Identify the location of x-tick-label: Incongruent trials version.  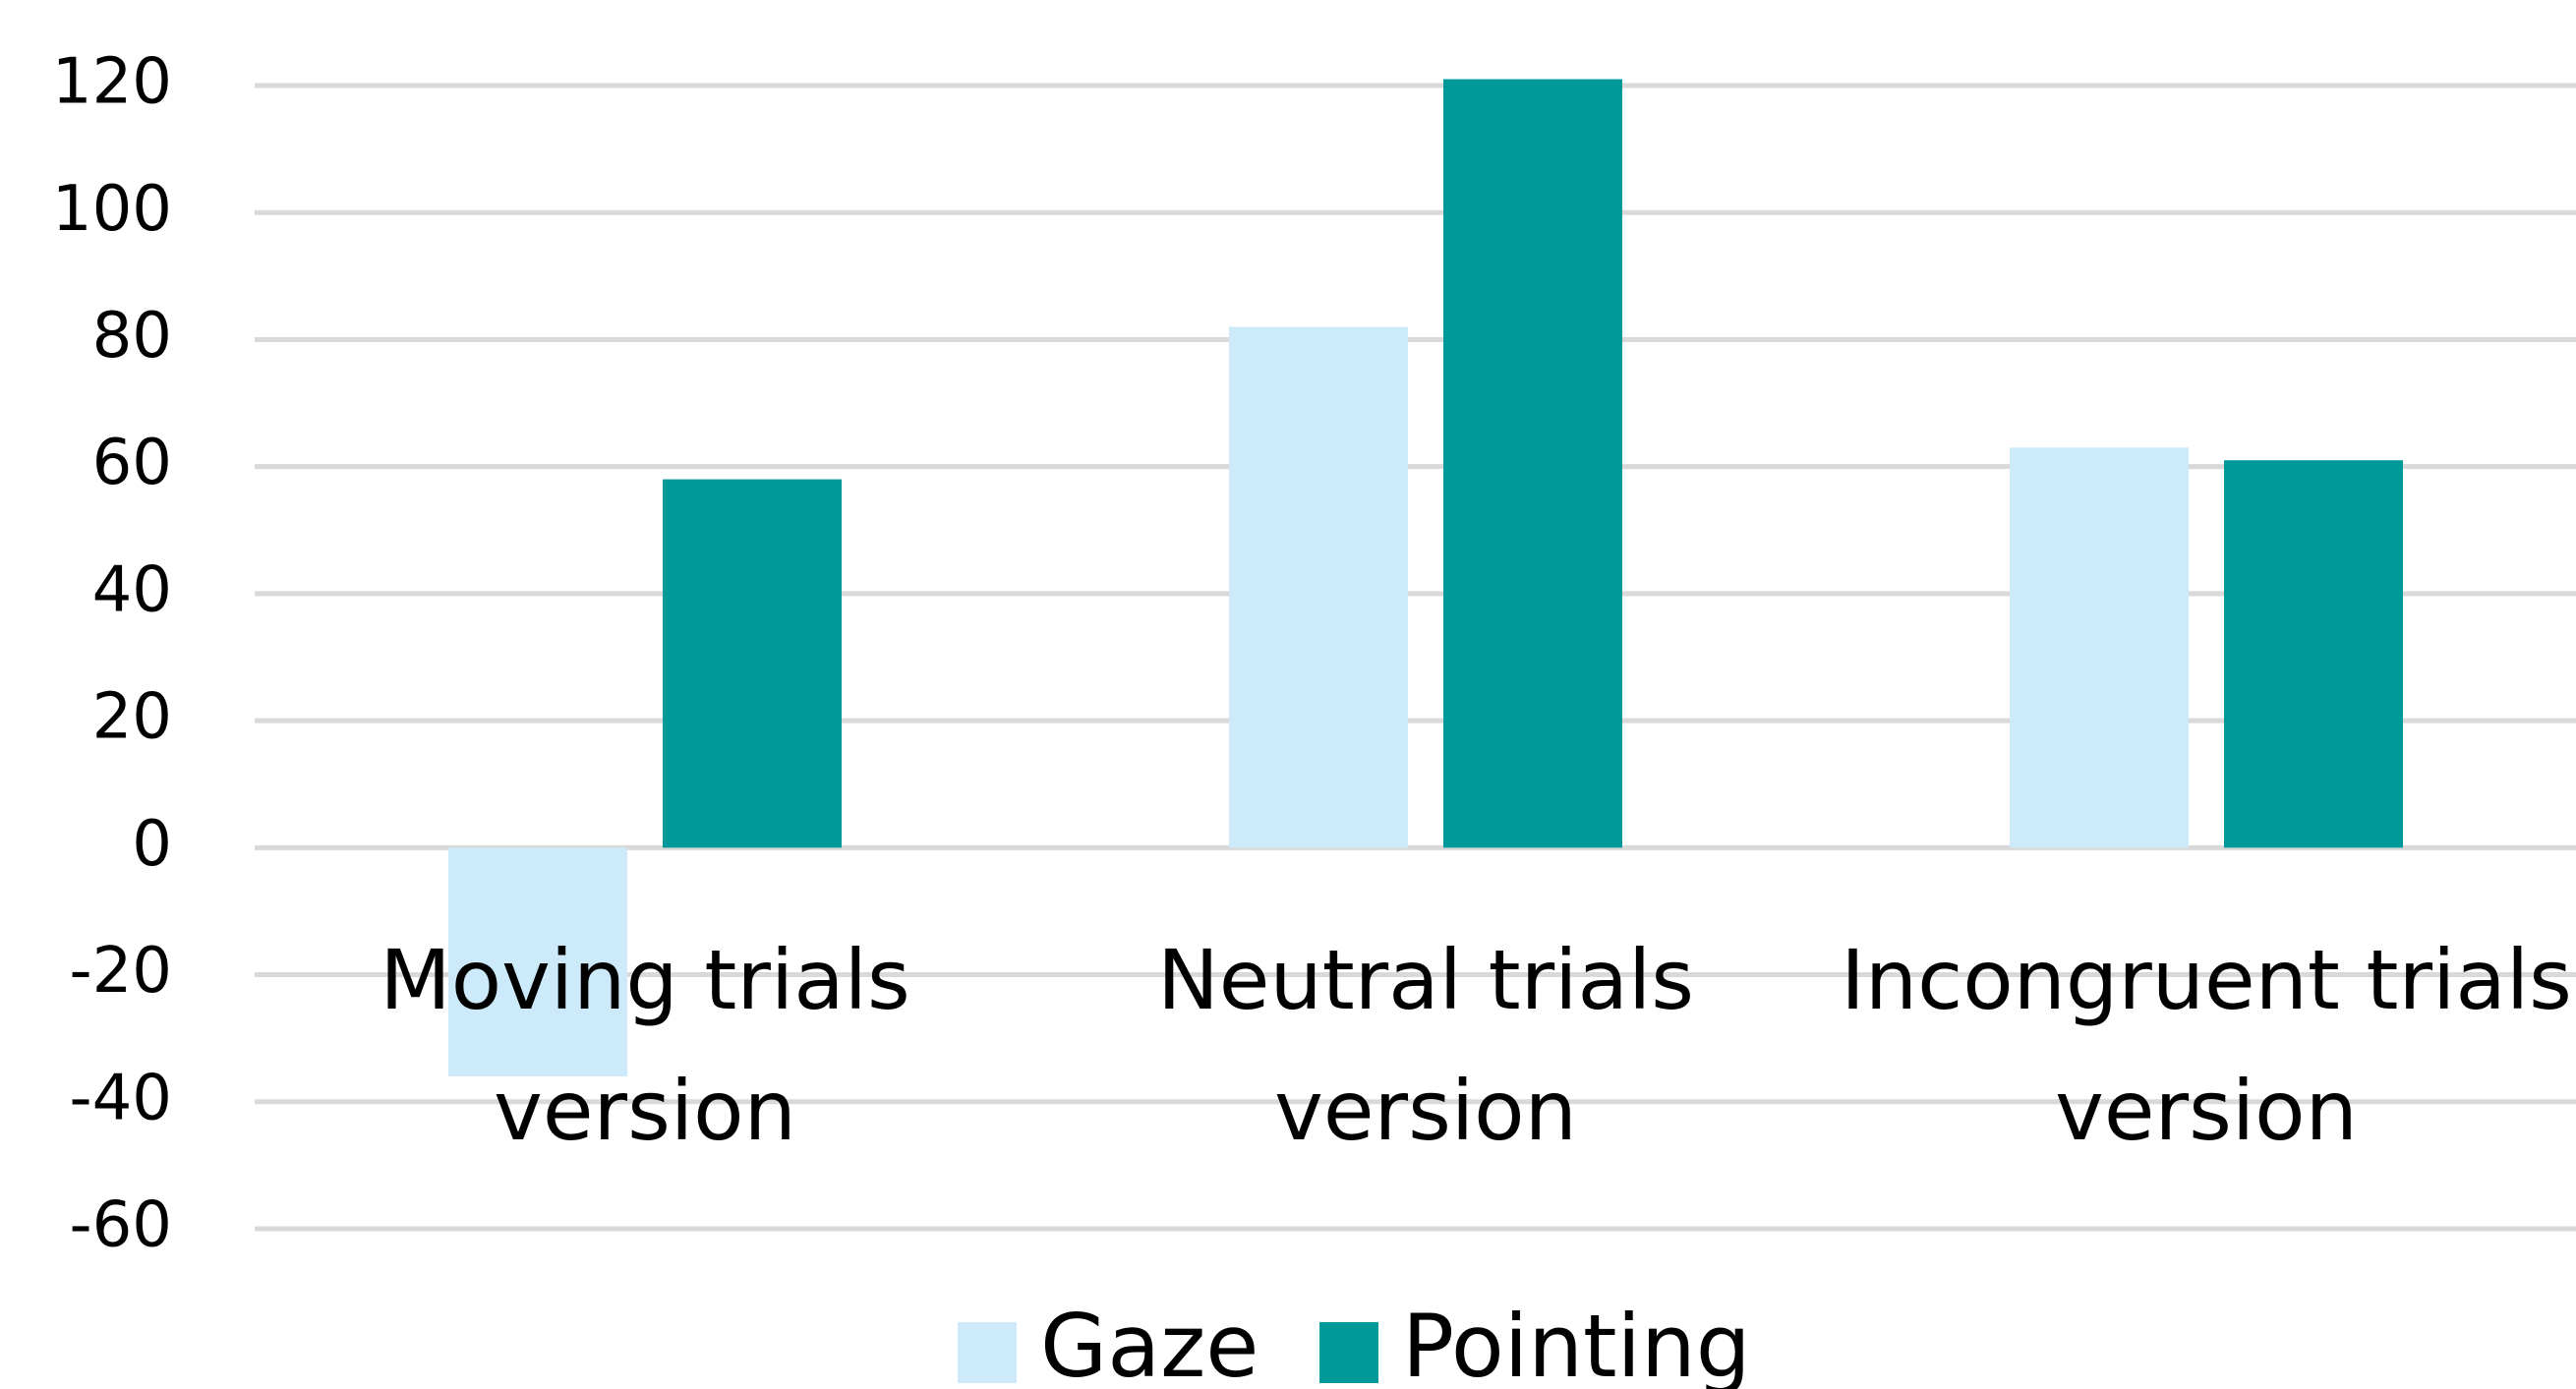
(2206, 1046).